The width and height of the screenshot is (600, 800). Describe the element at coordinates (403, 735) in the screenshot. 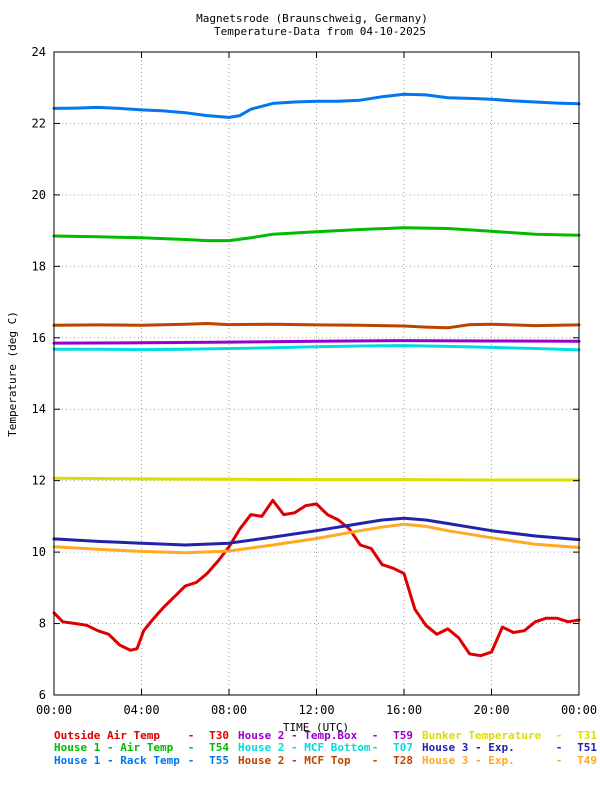

I see `legend-code: T59` at that location.